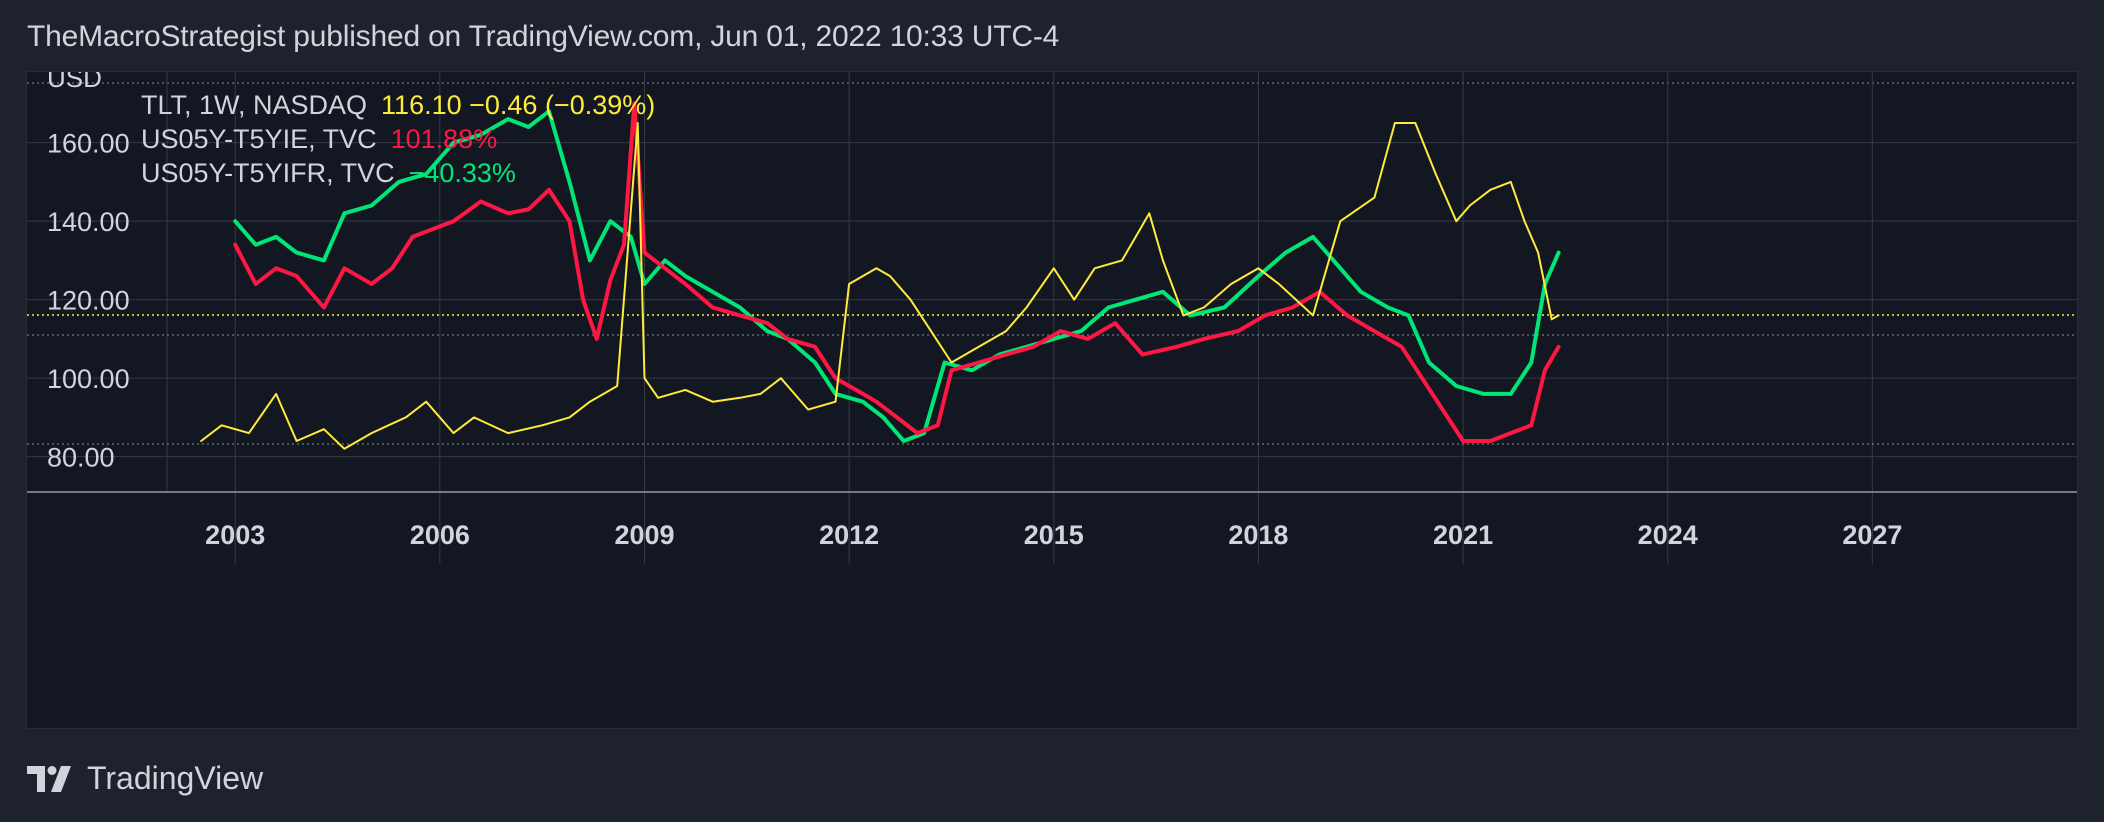  Describe the element at coordinates (444, 139) in the screenshot. I see `legend-series-value: 101.88%` at that location.